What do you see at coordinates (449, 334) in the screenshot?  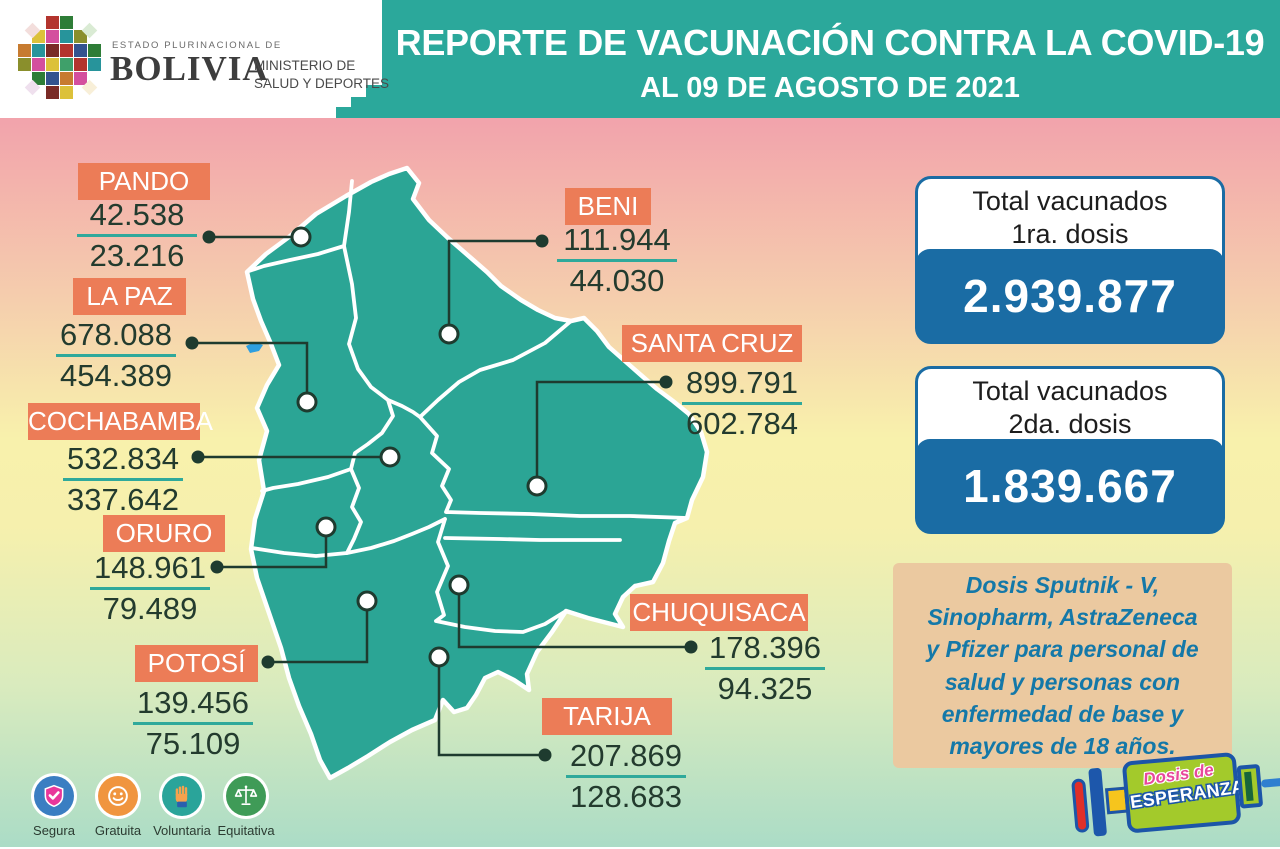 I see `map-marker-beni` at bounding box center [449, 334].